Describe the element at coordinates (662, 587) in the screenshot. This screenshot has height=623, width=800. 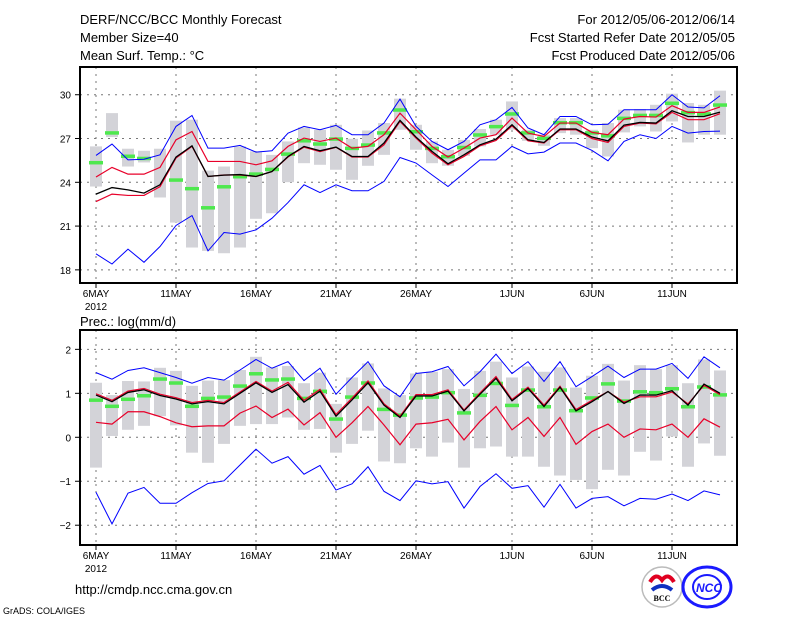
I see `bcc-logo: BCC` at that location.